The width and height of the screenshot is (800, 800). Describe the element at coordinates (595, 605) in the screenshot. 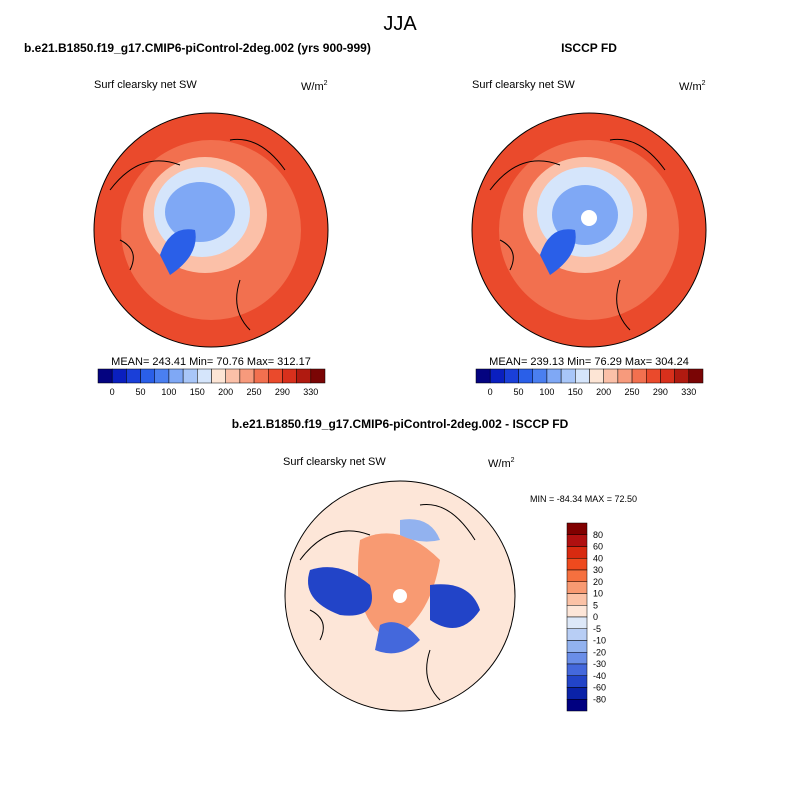

I see `colorbar-label: 5` at that location.